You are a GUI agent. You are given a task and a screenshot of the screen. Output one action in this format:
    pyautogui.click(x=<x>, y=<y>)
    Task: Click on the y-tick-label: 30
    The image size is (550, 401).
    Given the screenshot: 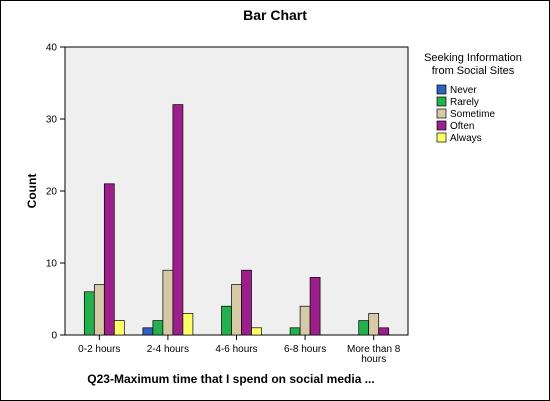 What is the action you would take?
    pyautogui.click(x=52, y=120)
    